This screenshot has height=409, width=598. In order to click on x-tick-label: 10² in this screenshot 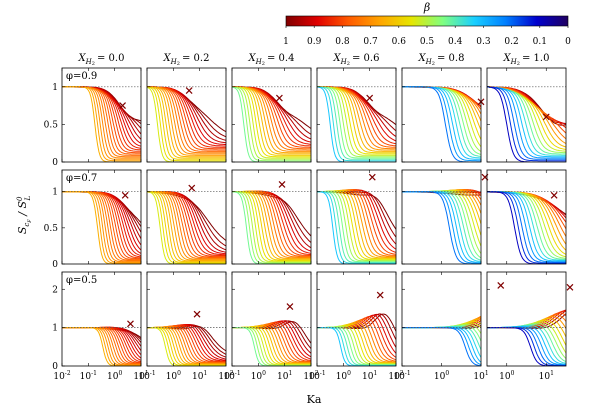, I will do `click(225, 376)`.